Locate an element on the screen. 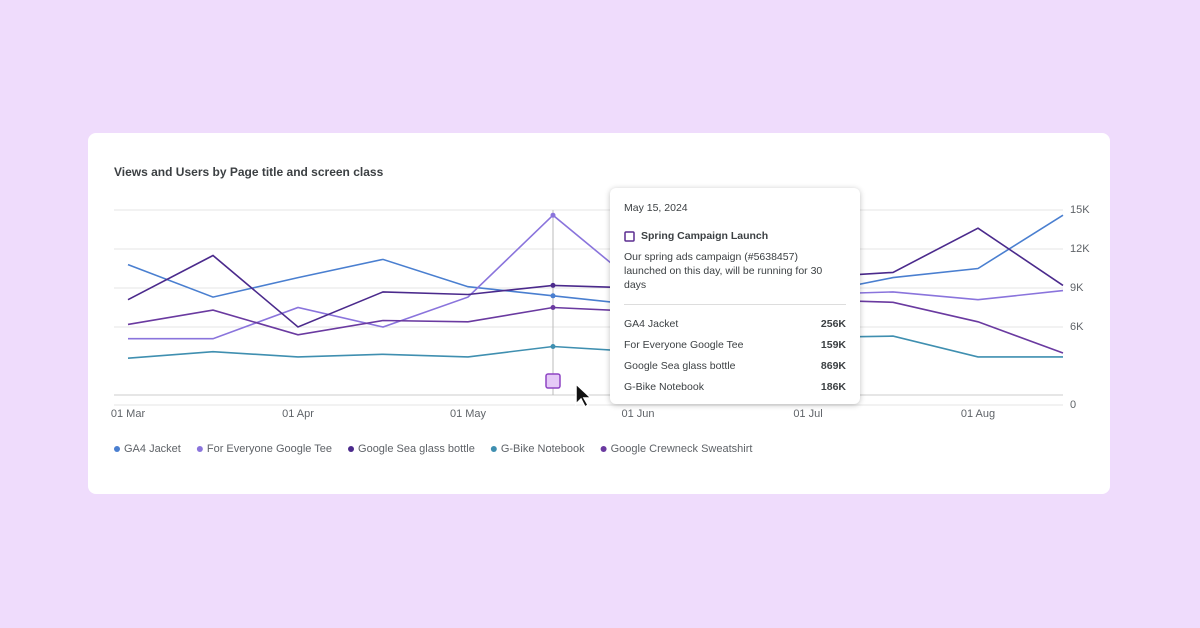 Image resolution: width=1200 pixels, height=628 pixels. x-tick-label: 01 Jun is located at coordinates (637, 414).